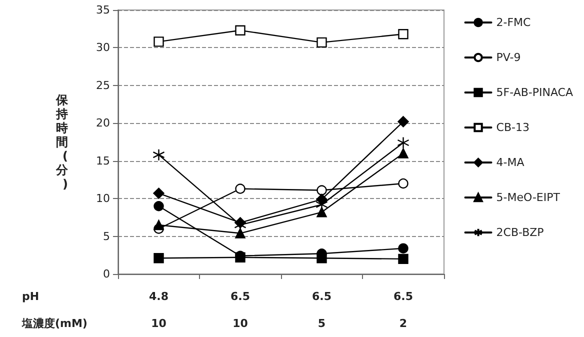 The width and height of the screenshot is (584, 337). What do you see at coordinates (514, 22) in the screenshot?
I see `legend-label: 2-FMC` at bounding box center [514, 22].